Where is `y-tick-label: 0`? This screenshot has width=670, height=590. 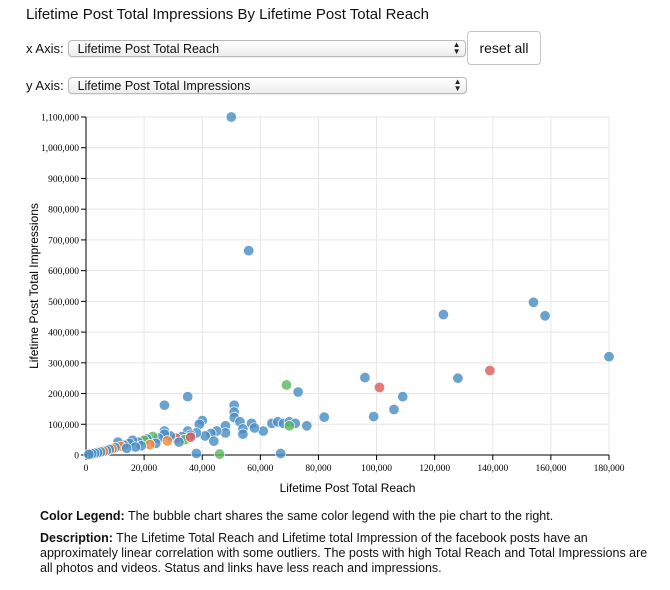 y-tick-label: 0 is located at coordinates (76, 457).